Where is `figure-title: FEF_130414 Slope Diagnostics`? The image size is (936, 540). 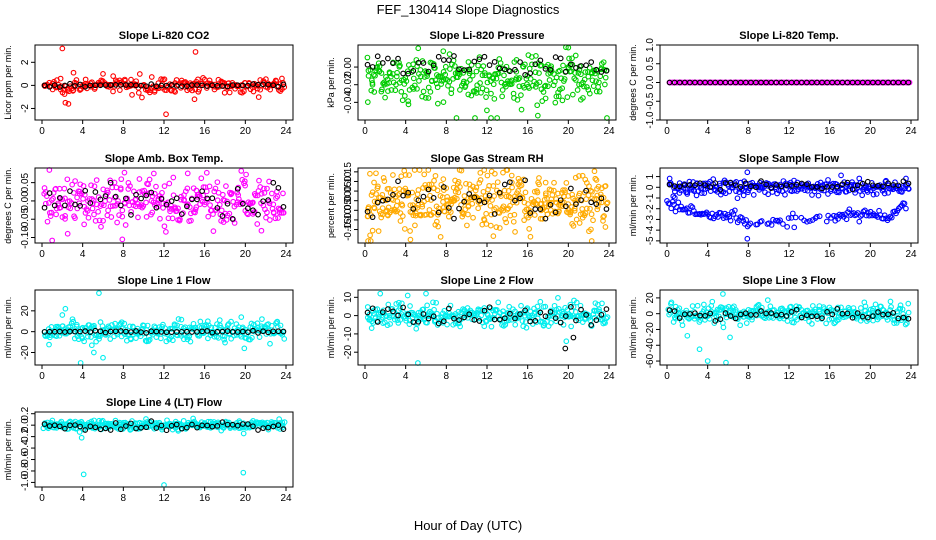
figure-title: FEF_130414 Slope Diagnostics is located at coordinates (468, 9).